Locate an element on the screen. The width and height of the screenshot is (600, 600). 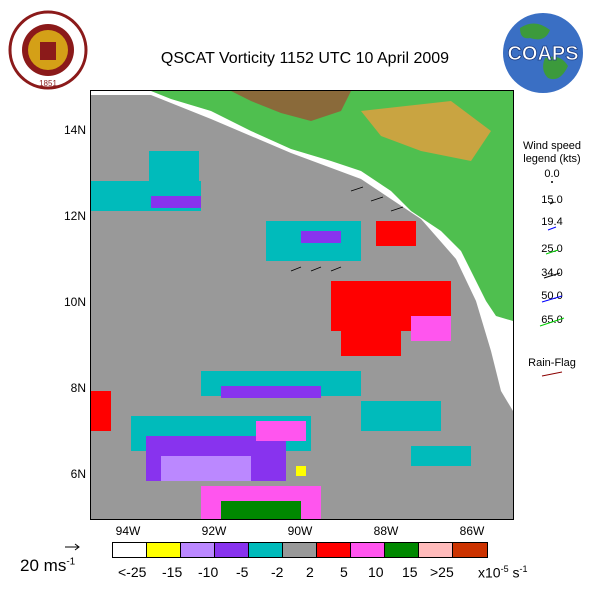
lat-label-8n: 8N is located at coordinates (78, 388).